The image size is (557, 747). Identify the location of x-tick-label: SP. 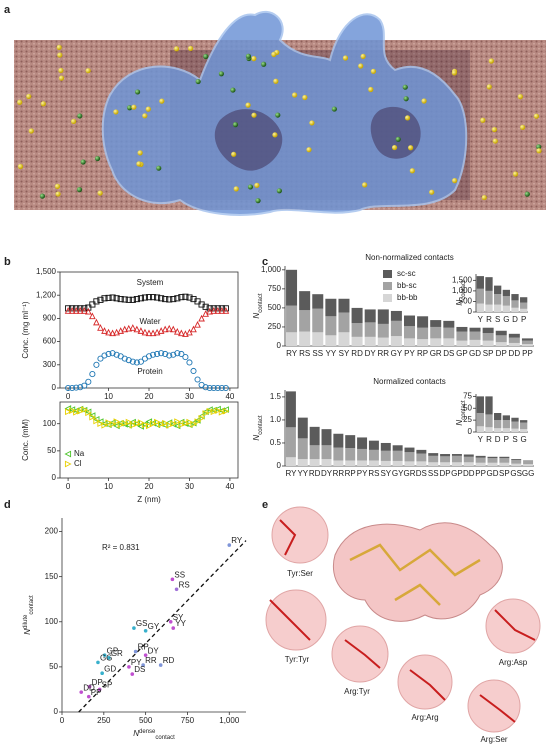
(504, 473).